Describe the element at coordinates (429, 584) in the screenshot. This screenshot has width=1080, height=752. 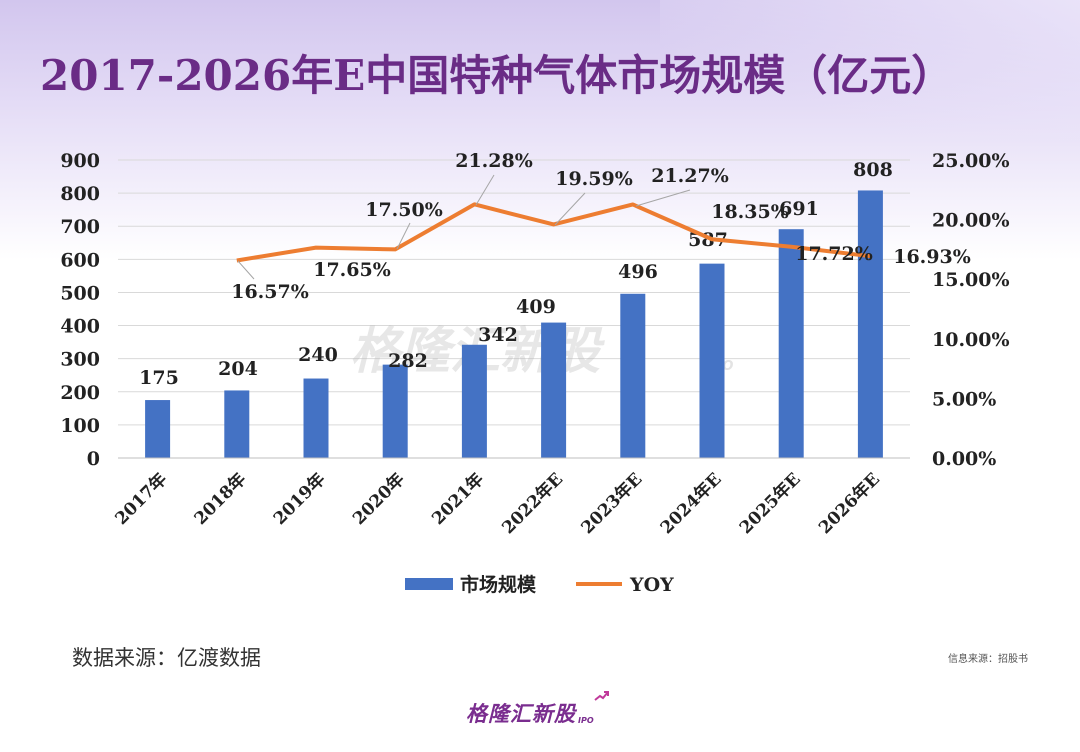
I see `legend-swatch-bar` at that location.